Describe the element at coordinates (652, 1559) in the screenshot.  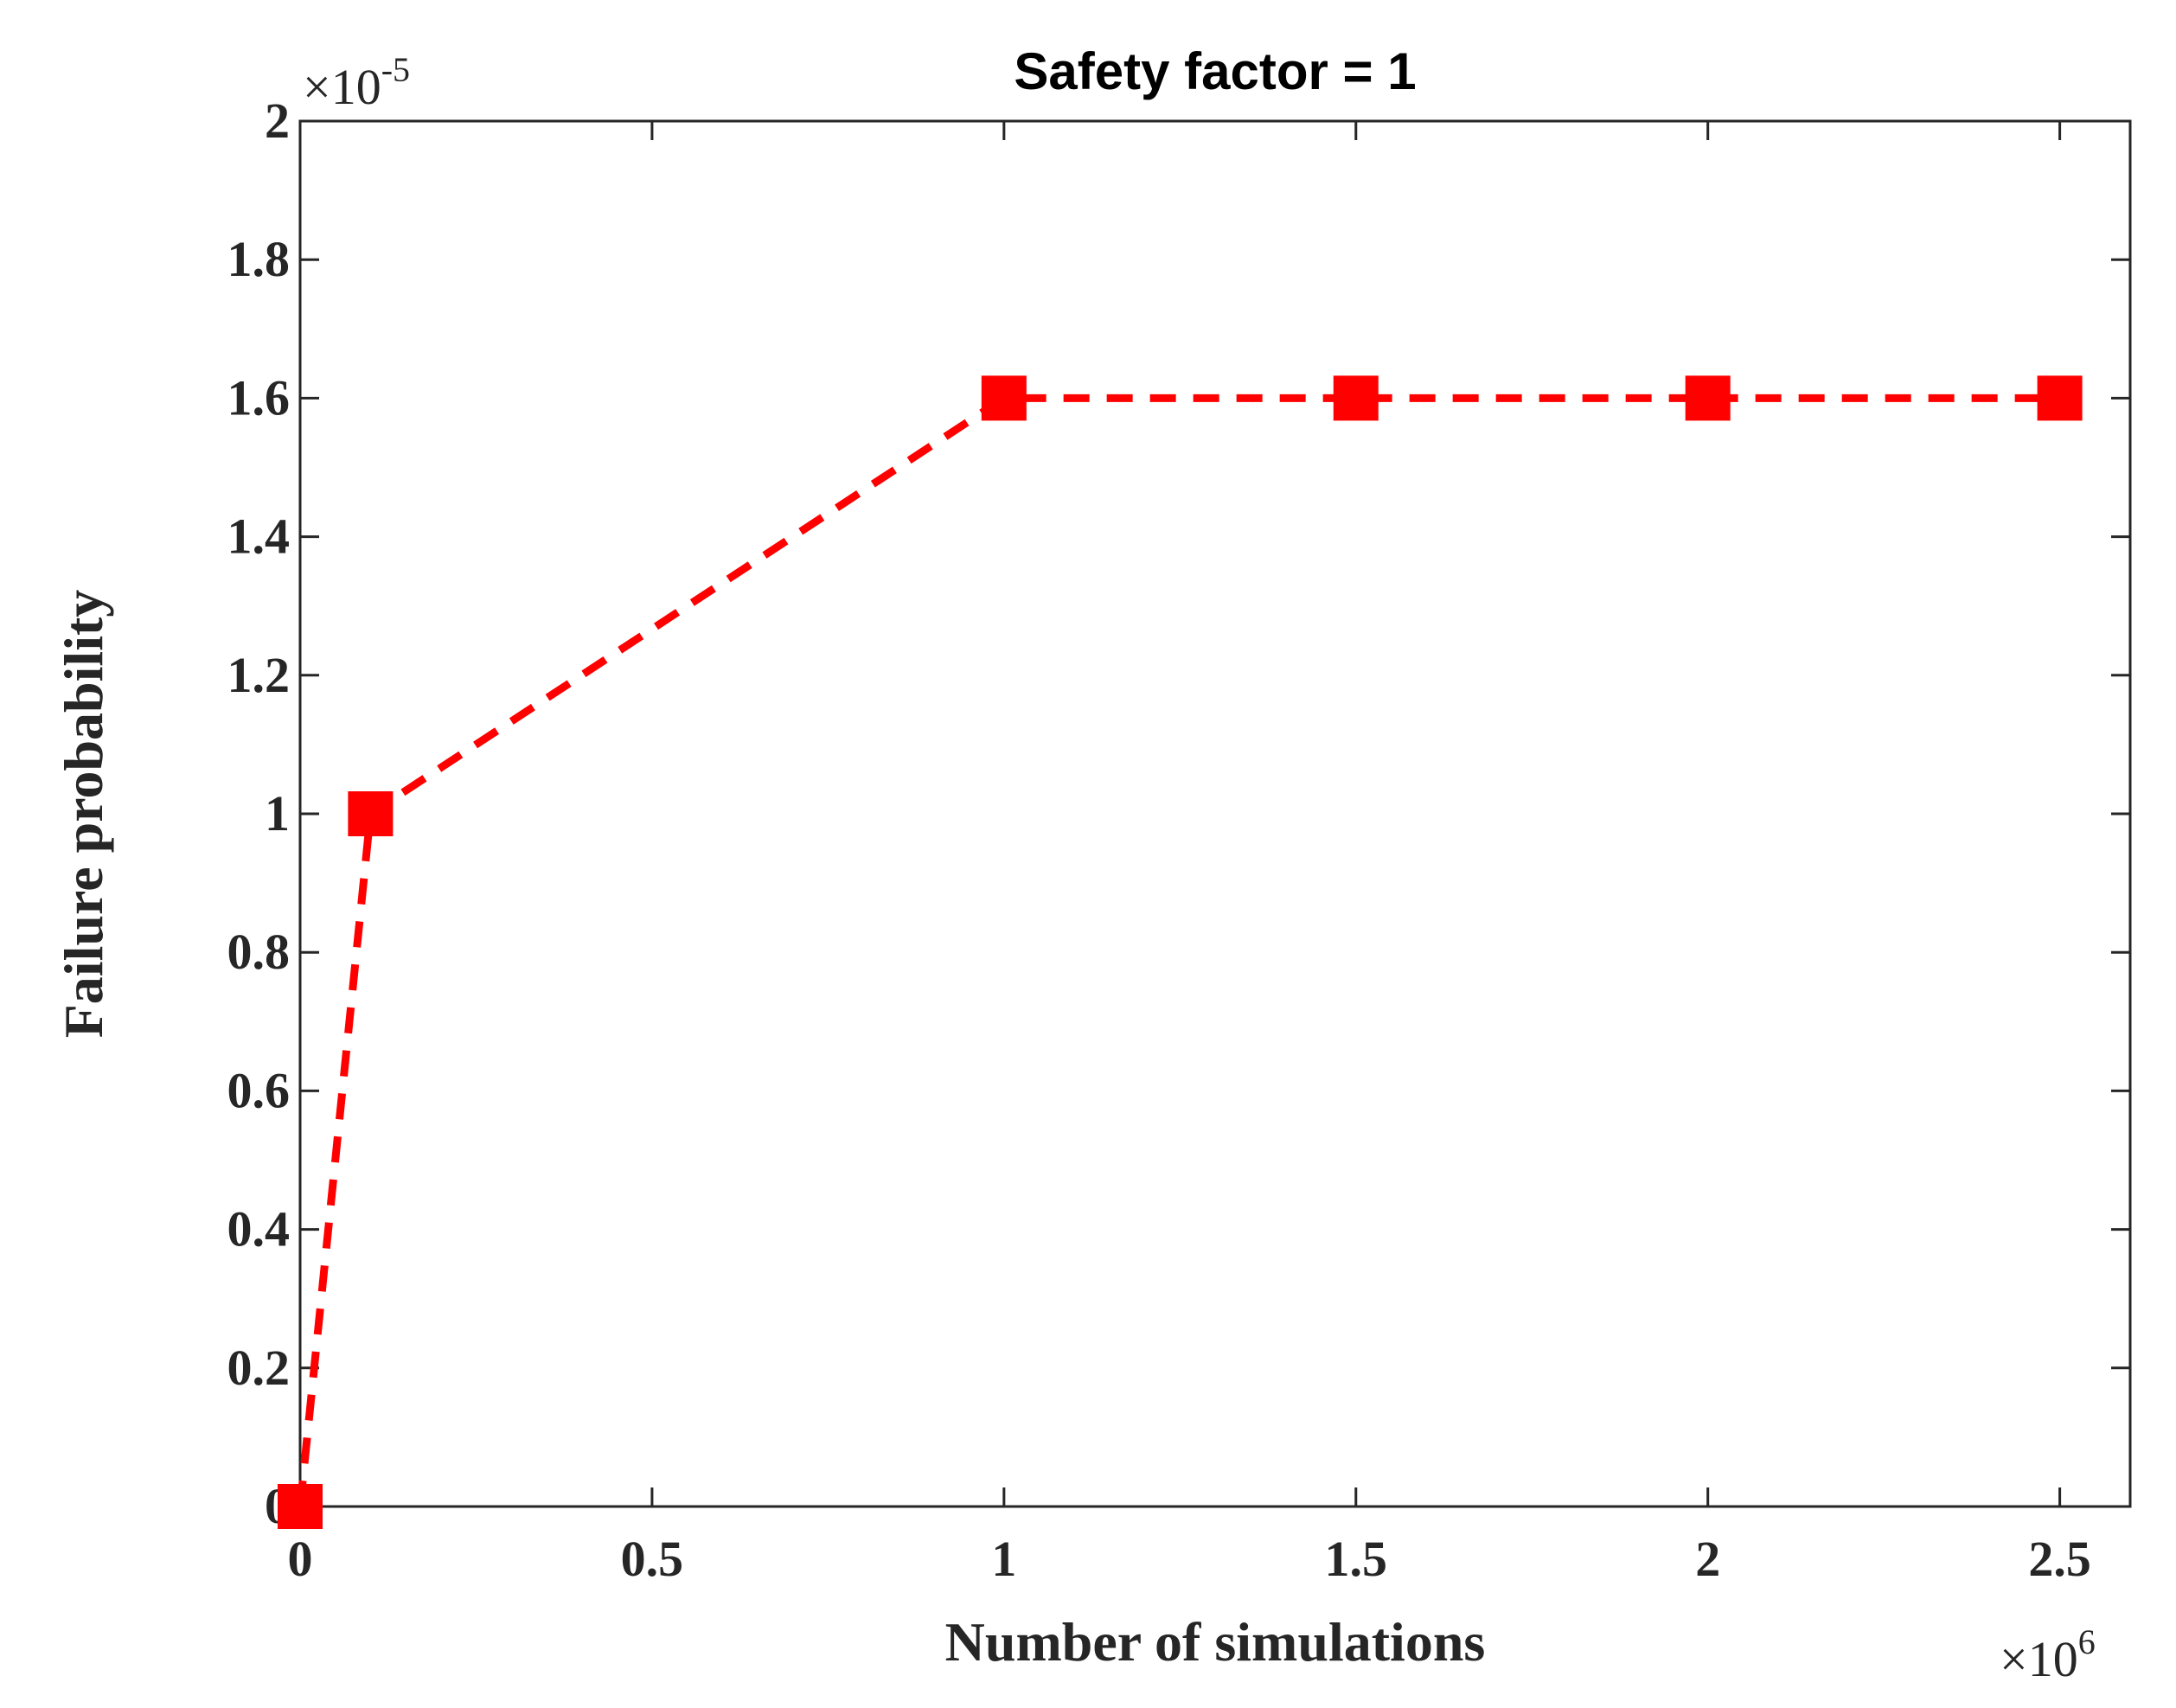
I see `x-tick-label: 0.5` at that location.